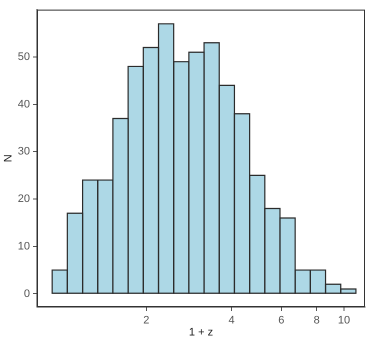 Image resolution: width=374 pixels, height=339 pixels. What do you see at coordinates (281, 320) in the screenshot?
I see `x-tick-label: 6` at bounding box center [281, 320].